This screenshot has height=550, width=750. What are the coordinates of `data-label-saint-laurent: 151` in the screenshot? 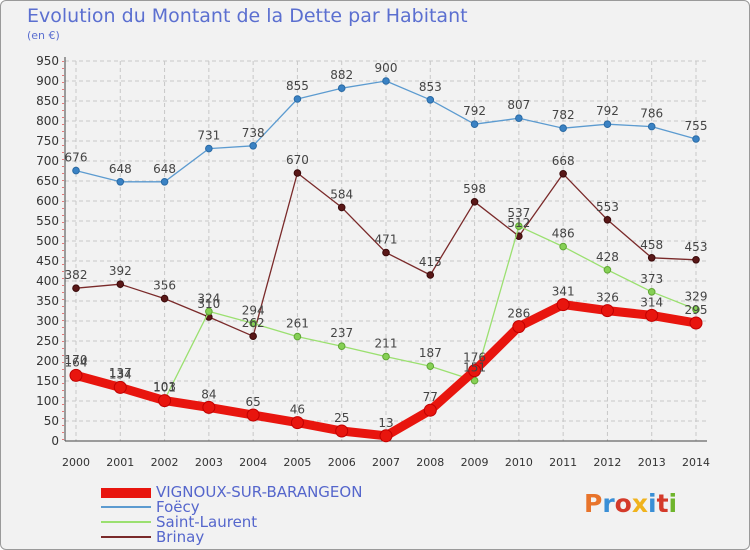 It's located at (474, 368).